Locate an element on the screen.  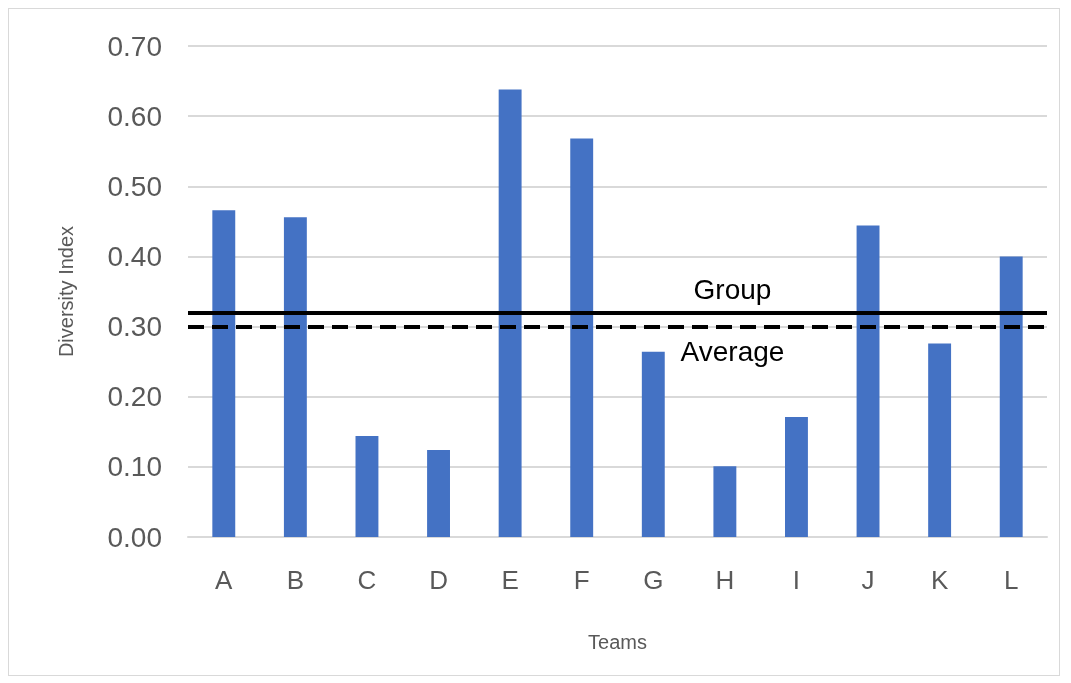
x-tick-label: F is located at coordinates (581, 580).